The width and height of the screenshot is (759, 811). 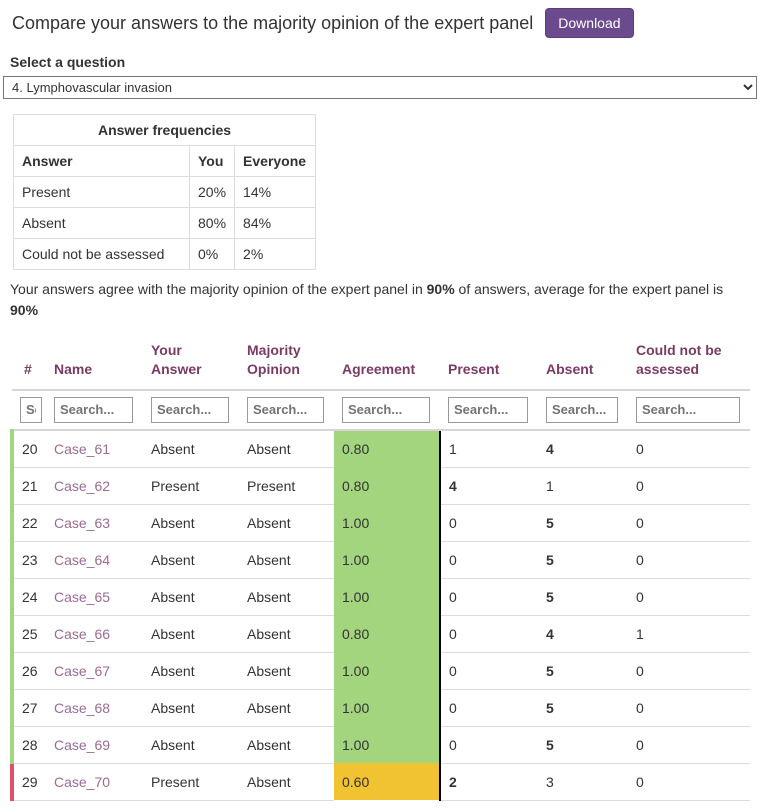 I want to click on search-input-present, so click(x=488, y=409).